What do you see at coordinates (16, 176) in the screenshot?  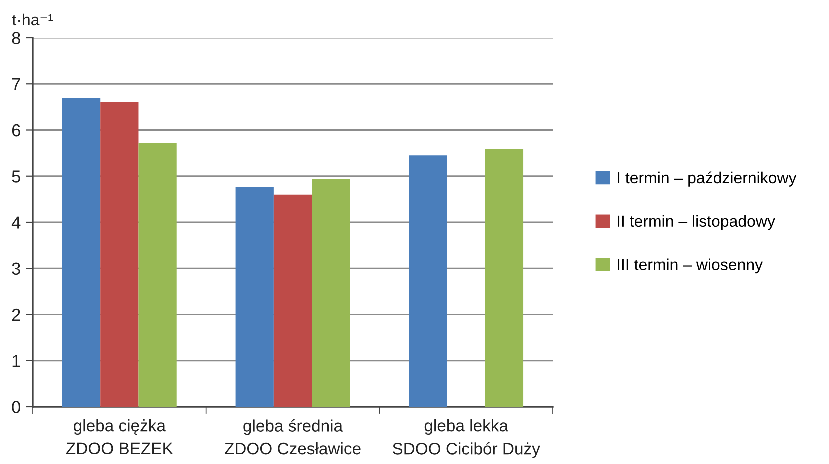 I see `y-tick-label: 5` at bounding box center [16, 176].